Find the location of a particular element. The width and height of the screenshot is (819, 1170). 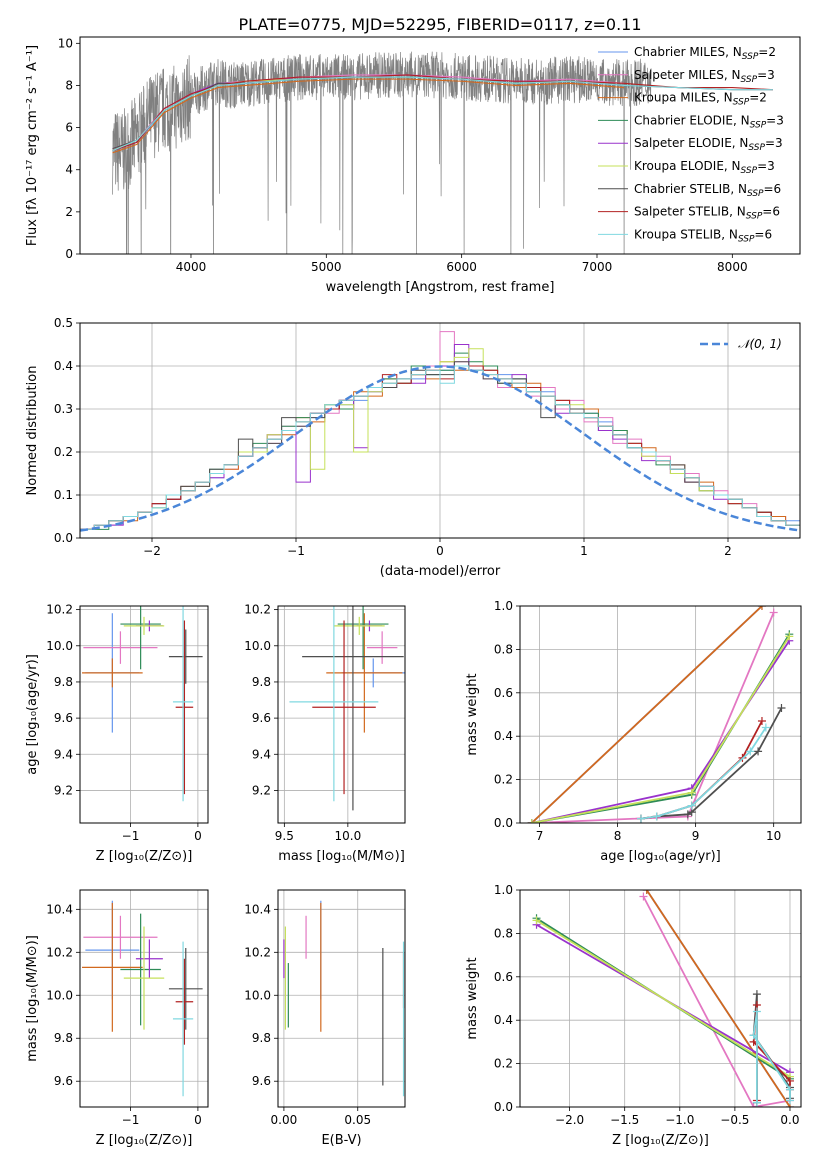

legend-entry: Kroupa ELODIE, NSSP=3 is located at coordinates (704, 167).